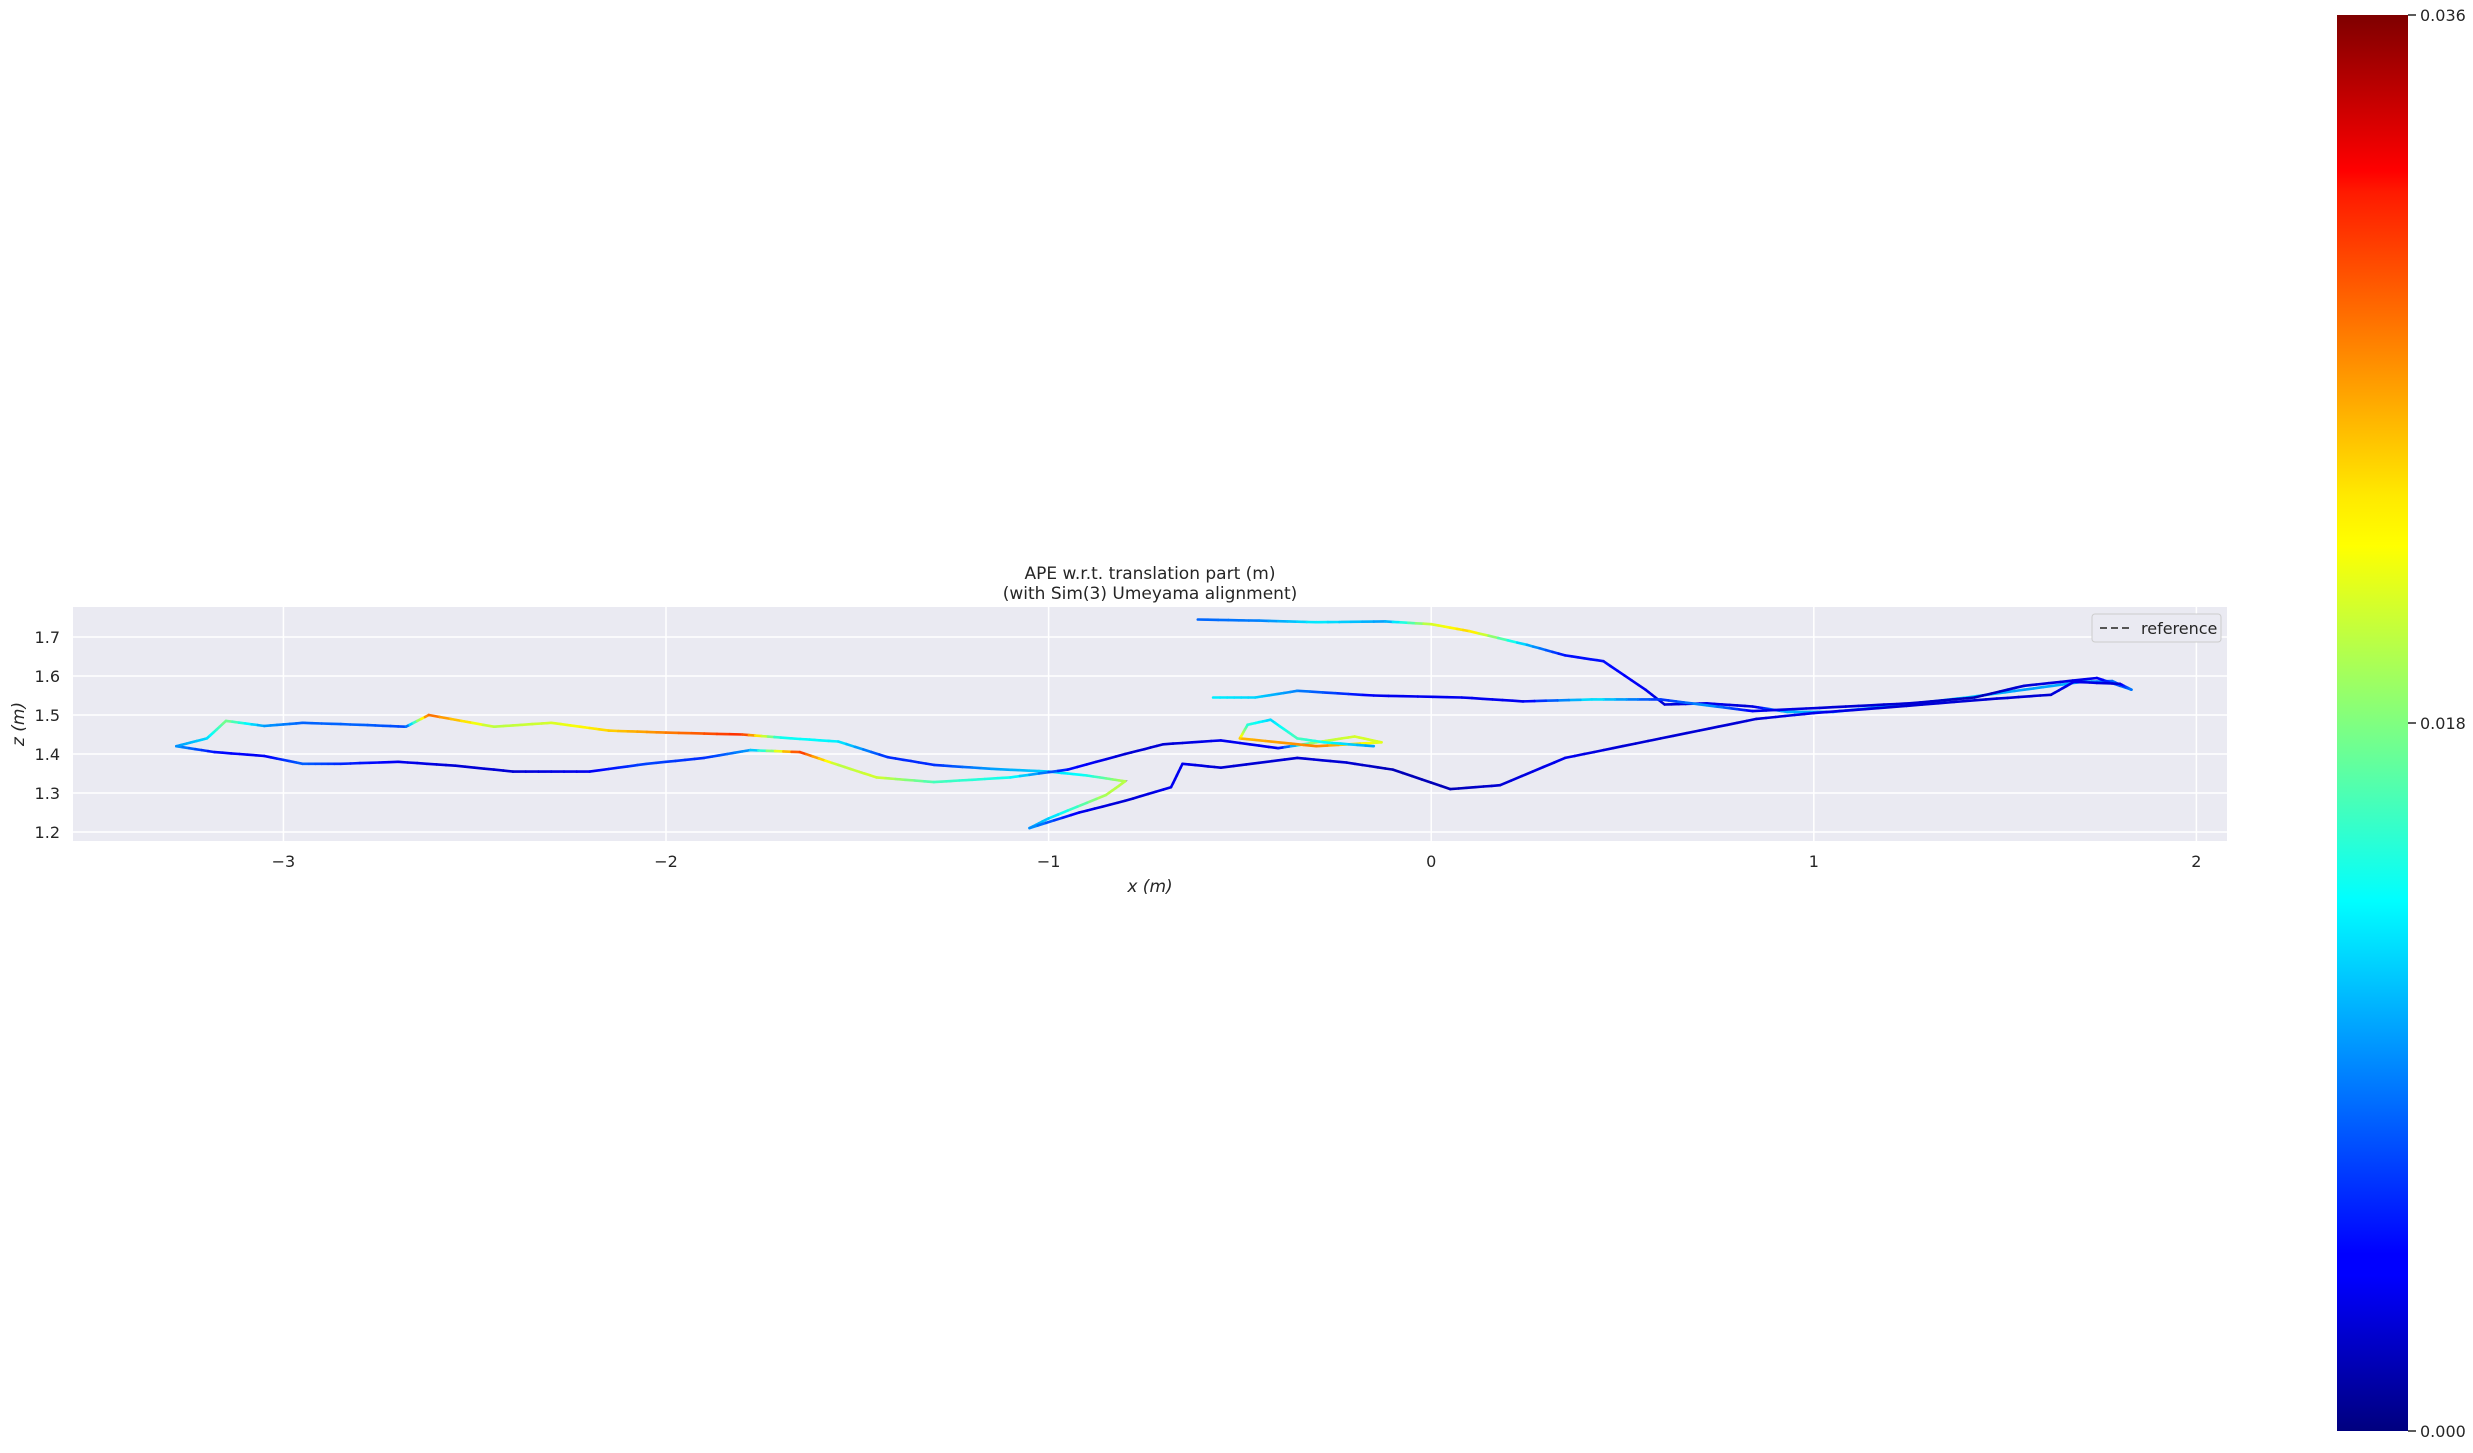 Image resolution: width=2473 pixels, height=1453 pixels. I want to click on colorbar-tick-label: 0.000, so click(2443, 1431).